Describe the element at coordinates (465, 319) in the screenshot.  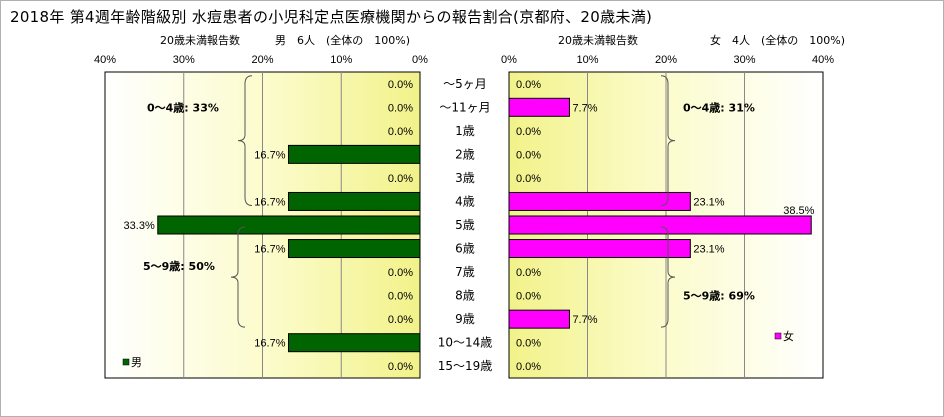
I see `age-category-label: 9歳` at that location.